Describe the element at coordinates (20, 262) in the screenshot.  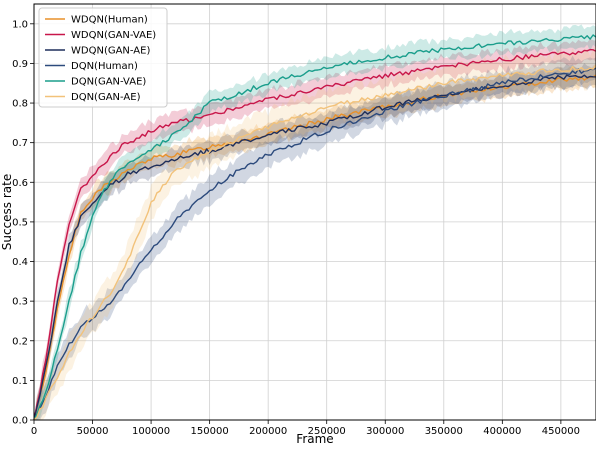
I see `y-tick-label: 0.4` at that location.